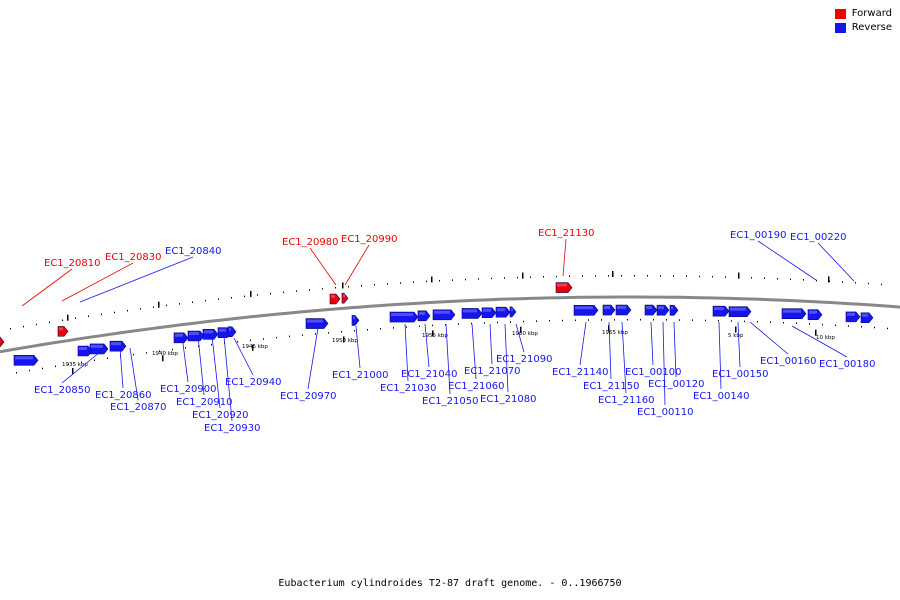  Describe the element at coordinates (408, 388) in the screenshot. I see `gene-label: EC1_21030` at that location.